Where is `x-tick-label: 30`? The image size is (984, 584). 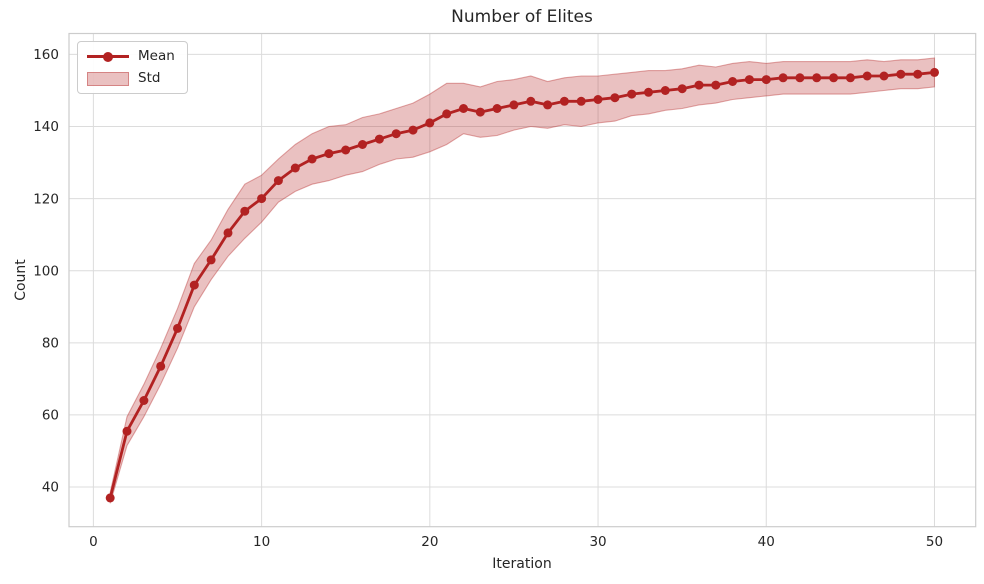 x-tick-label: 30 is located at coordinates (597, 542).